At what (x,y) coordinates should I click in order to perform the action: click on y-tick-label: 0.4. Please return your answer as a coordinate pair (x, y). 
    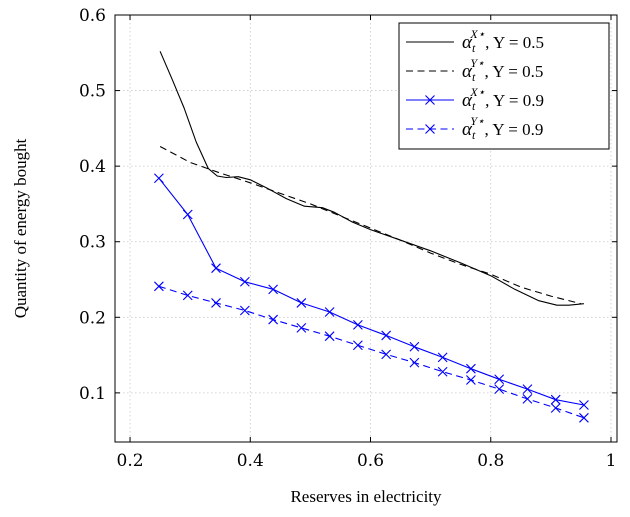
    Looking at the image, I should click on (92, 167).